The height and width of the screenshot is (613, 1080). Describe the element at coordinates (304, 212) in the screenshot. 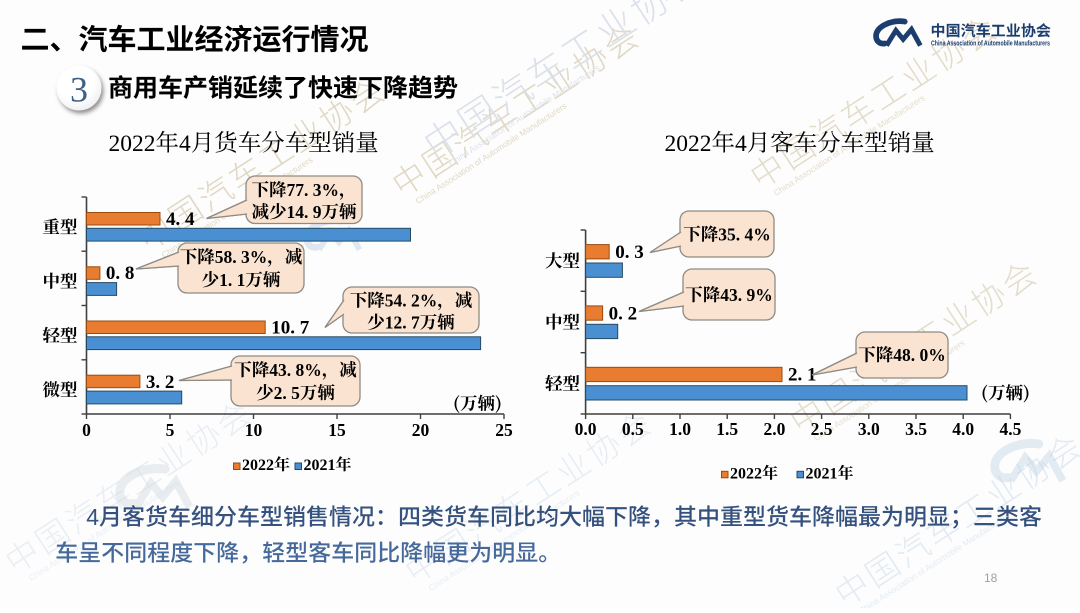

I see `svg-text: 14. 9` at that location.